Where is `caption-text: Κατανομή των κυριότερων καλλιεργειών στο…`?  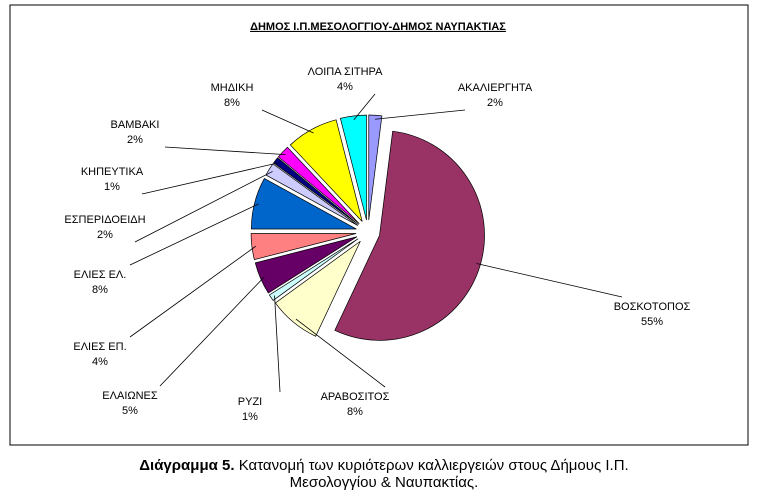
caption-text: Κατανομή των κυριότερων καλλιεργειών στο… is located at coordinates (434, 465).